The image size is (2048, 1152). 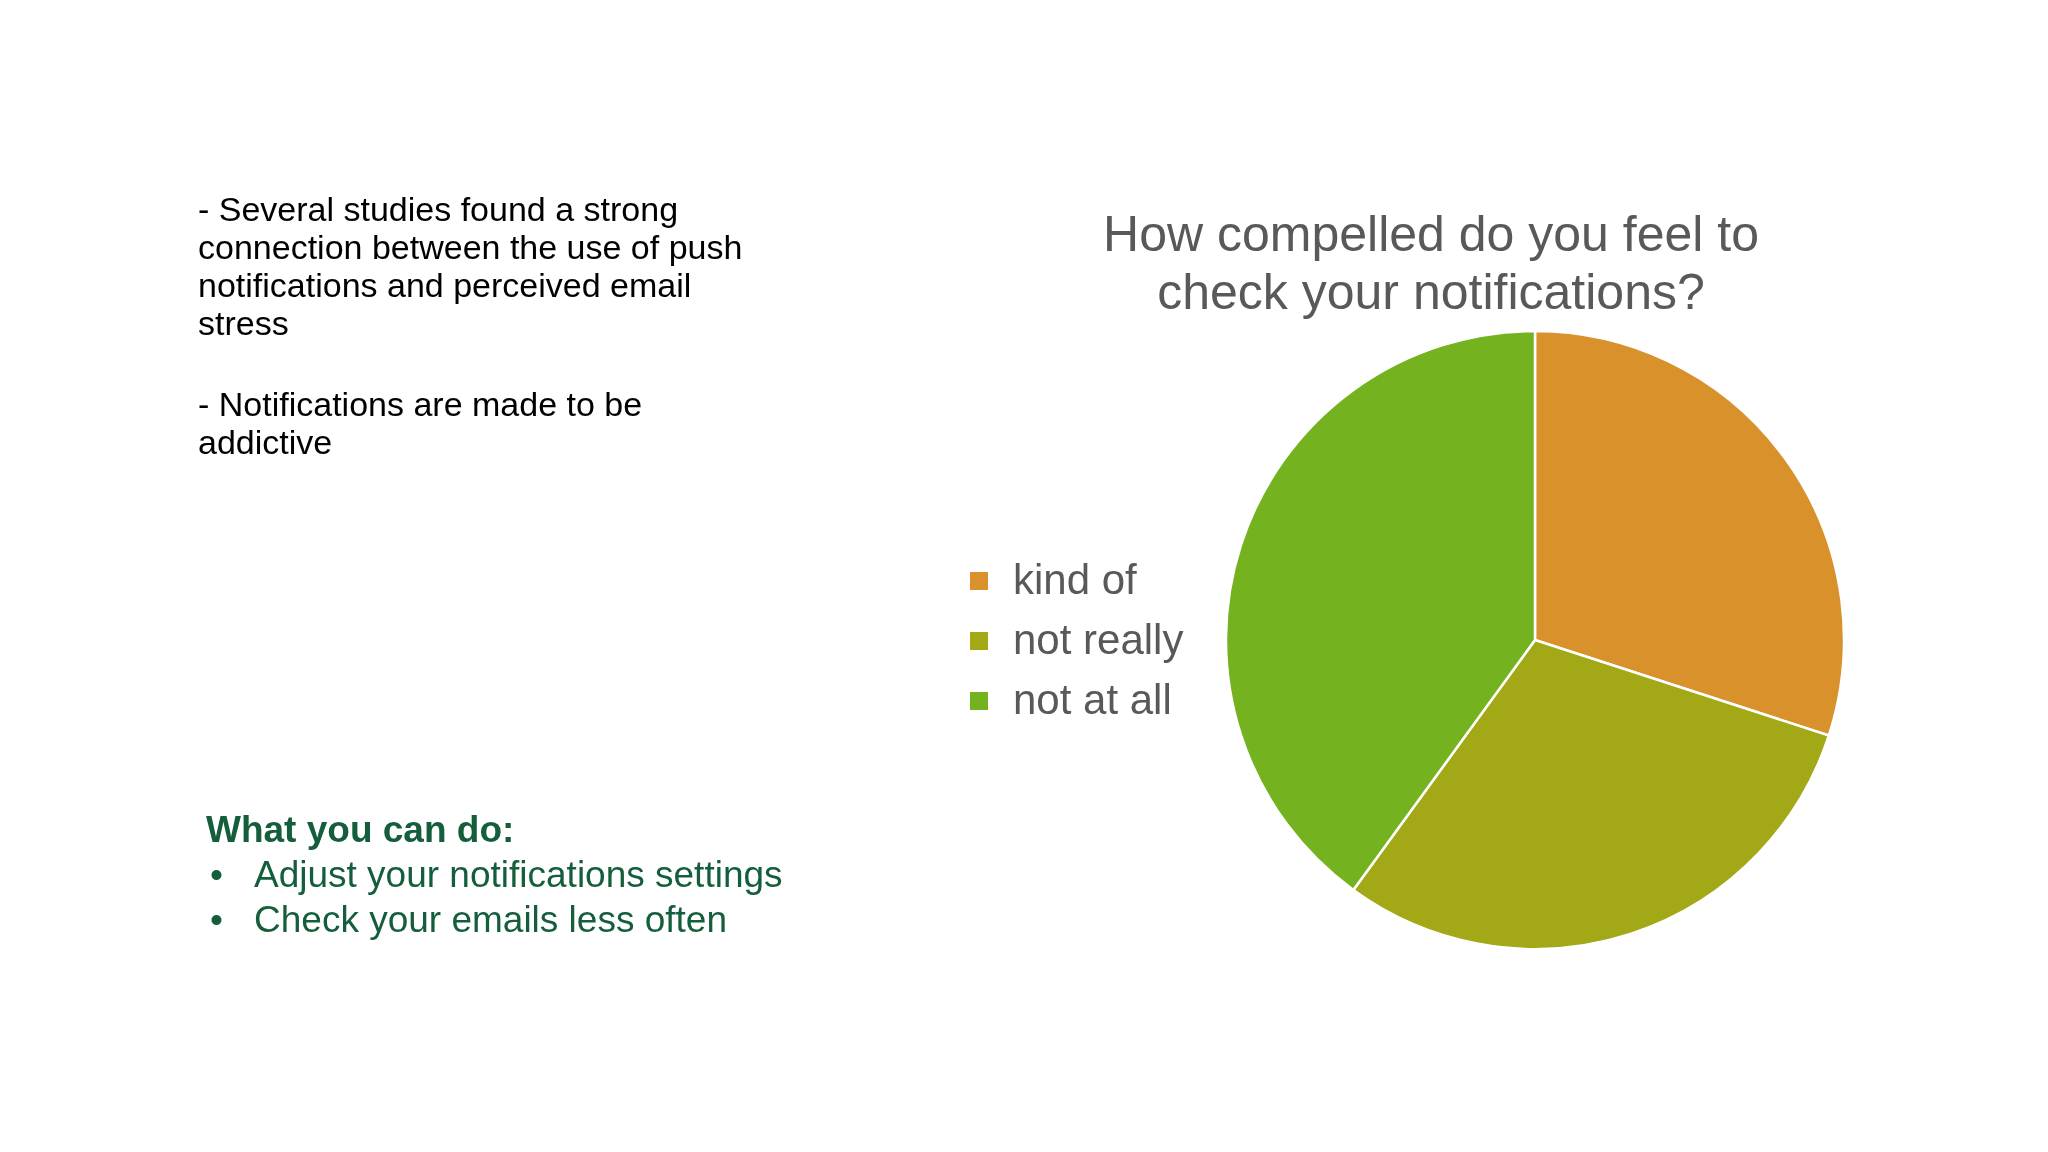 What do you see at coordinates (1075, 579) in the screenshot?
I see `legend-label: kind of` at bounding box center [1075, 579].